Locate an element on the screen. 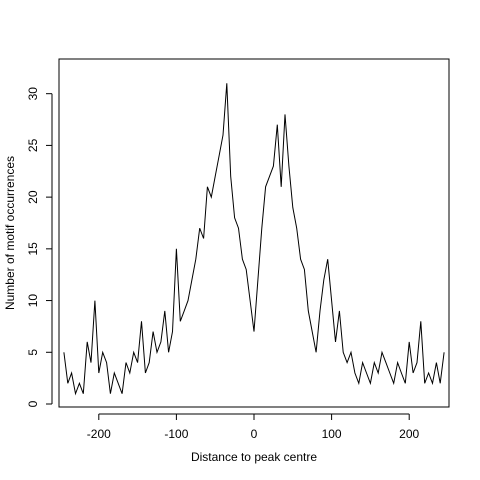  x-tick-label: 200 is located at coordinates (409, 434).